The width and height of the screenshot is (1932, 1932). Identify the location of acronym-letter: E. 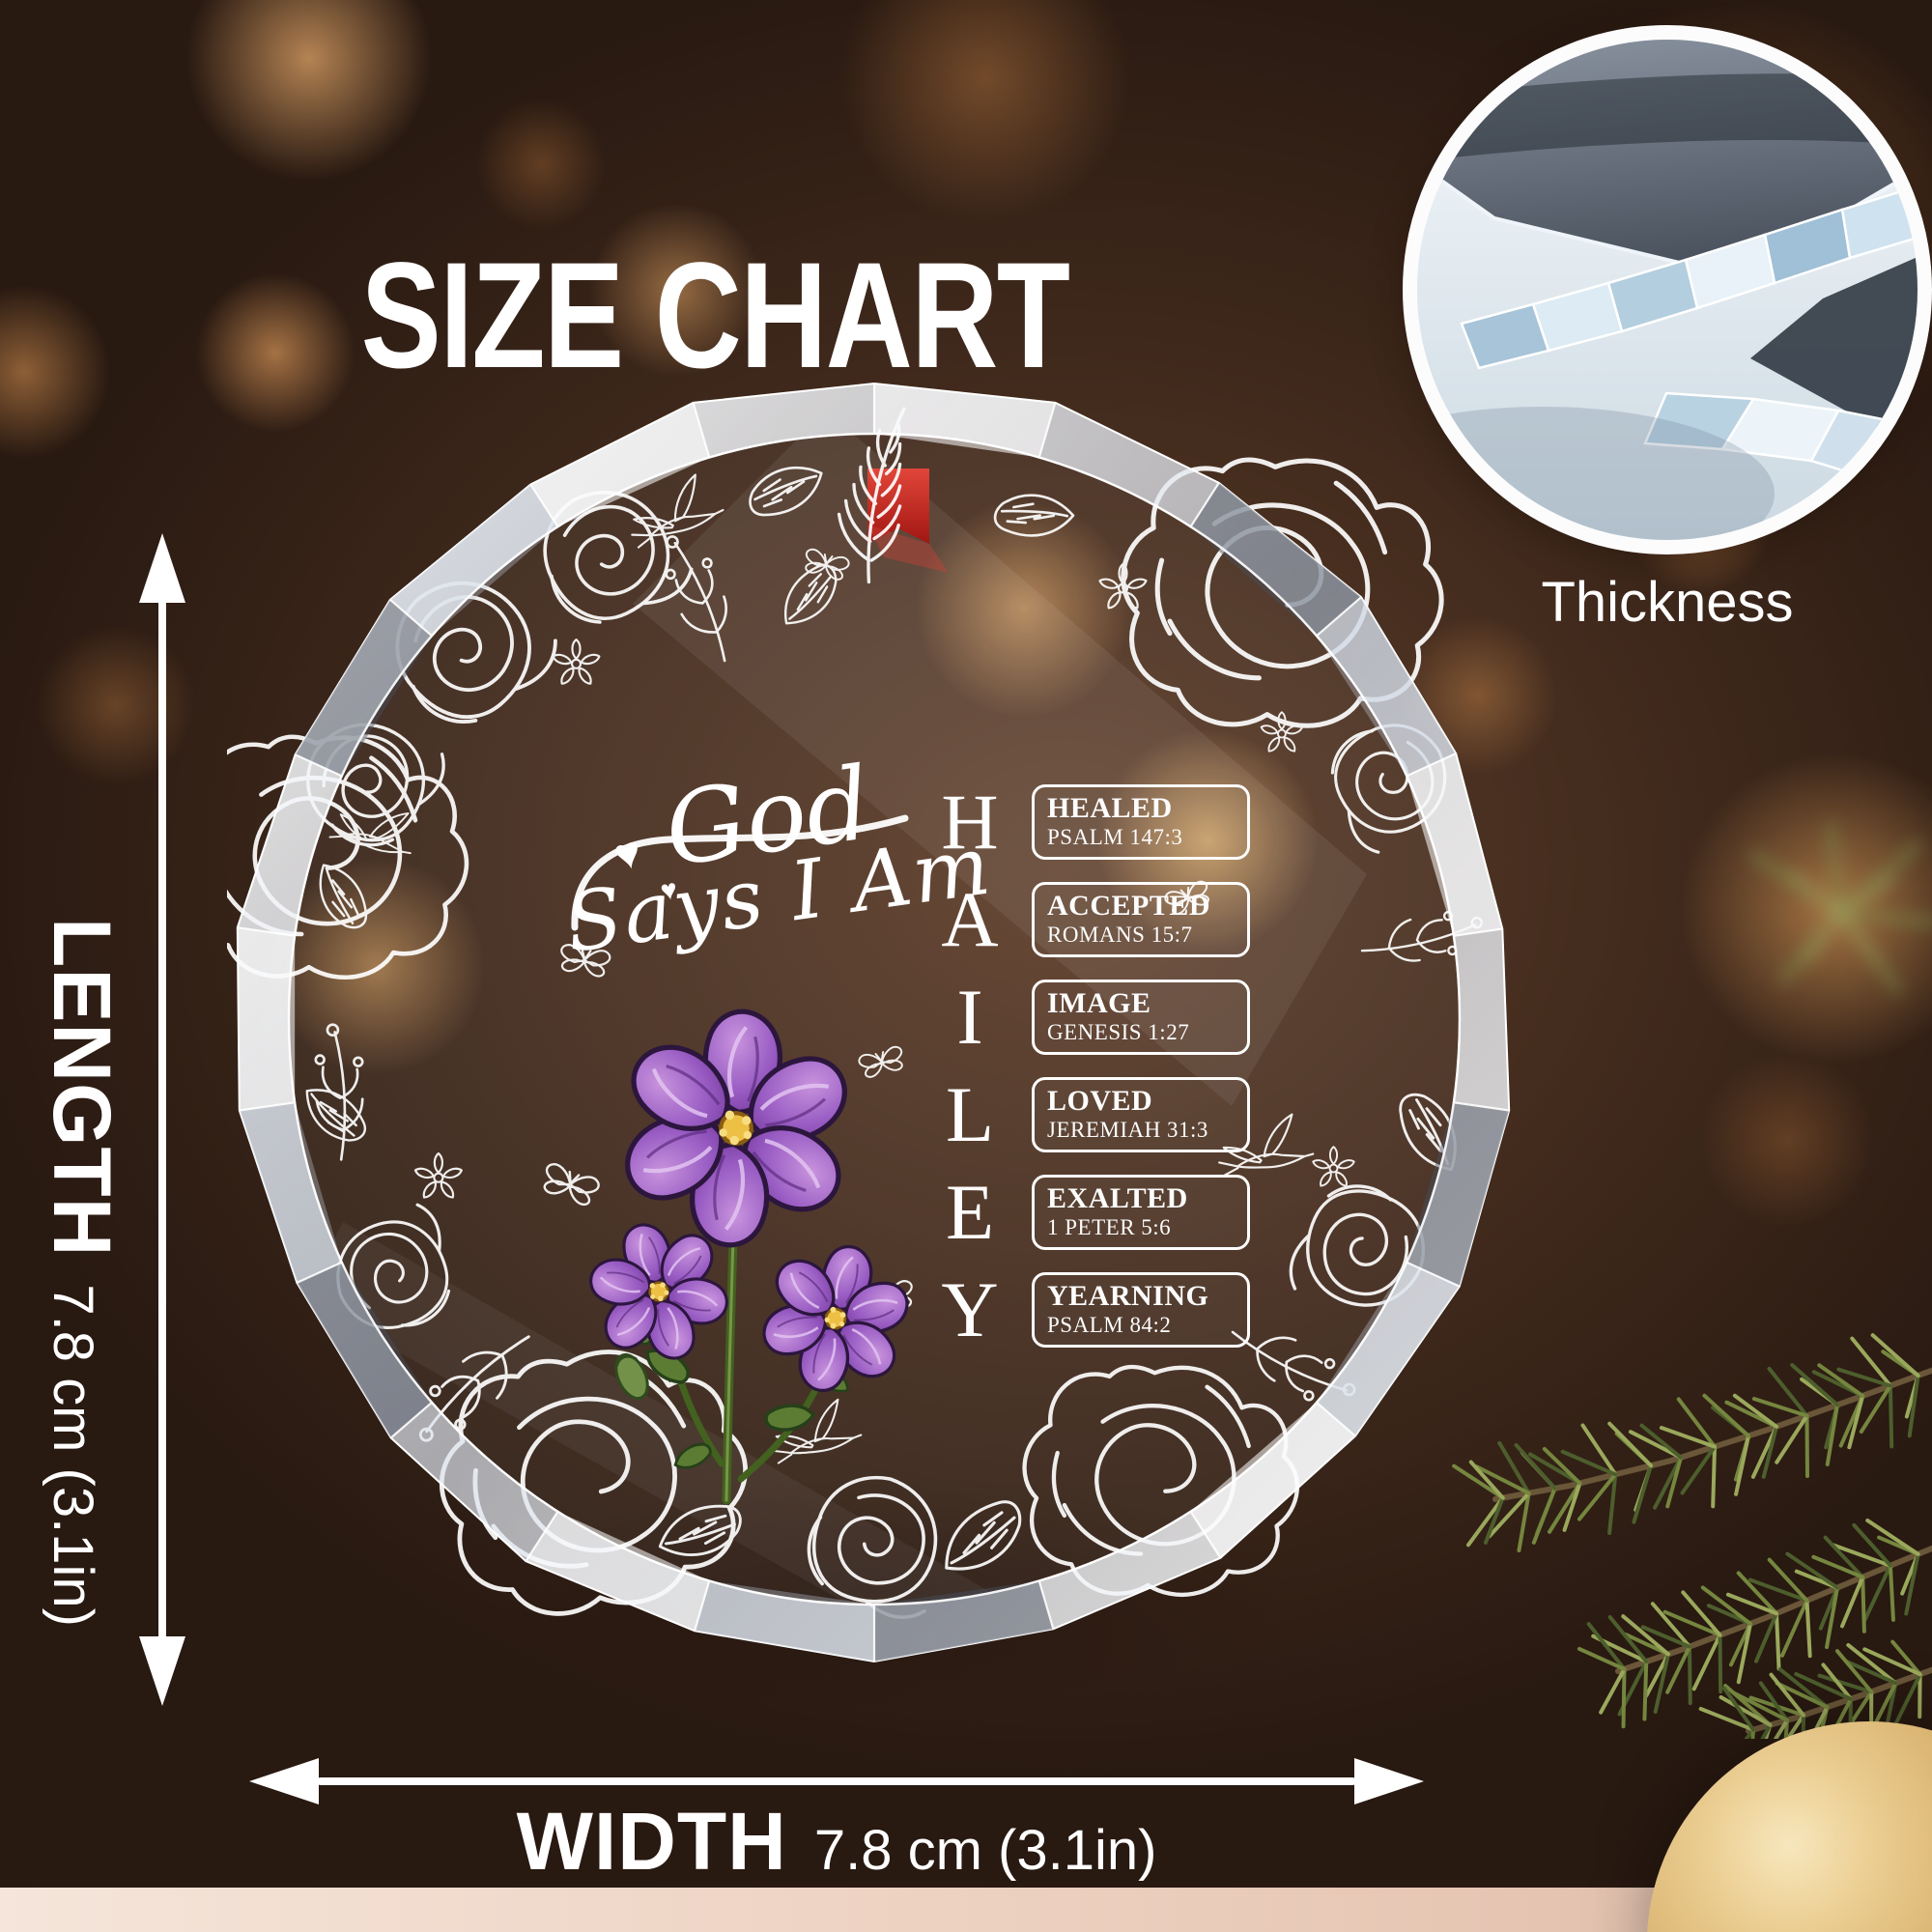
(970, 1212).